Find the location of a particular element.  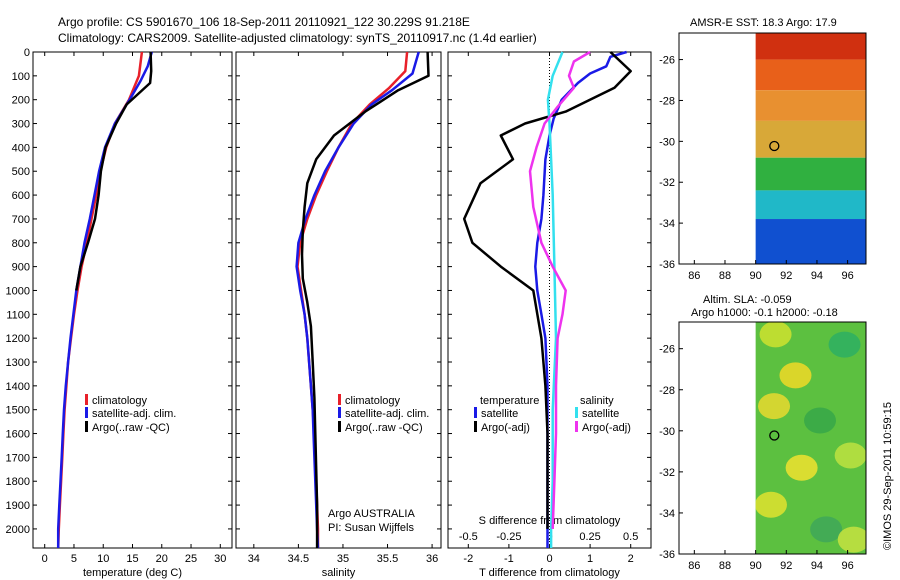

argo-position-marker is located at coordinates (774, 435).